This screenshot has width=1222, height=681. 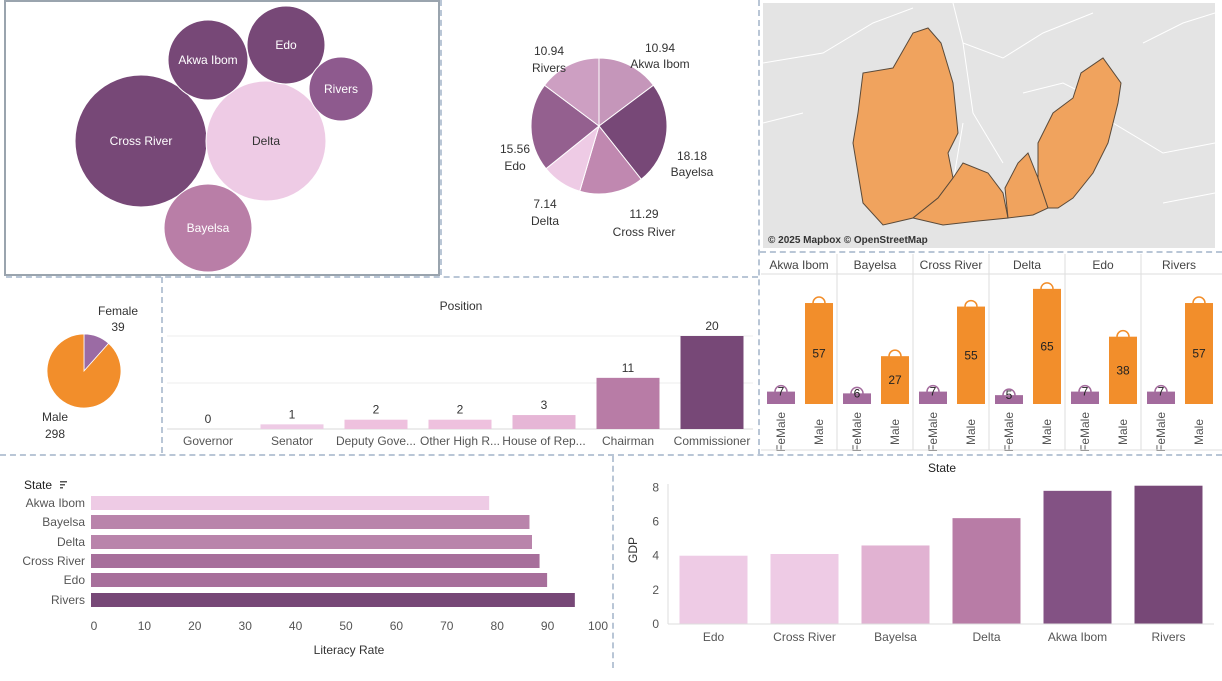 I want to click on position-value-chairman: 11, so click(x=628, y=368).